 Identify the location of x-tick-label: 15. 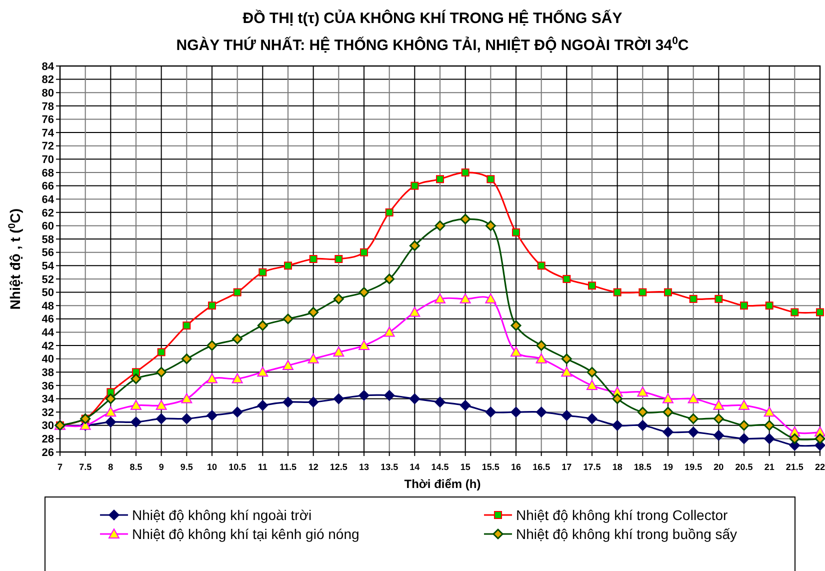
(465, 467).